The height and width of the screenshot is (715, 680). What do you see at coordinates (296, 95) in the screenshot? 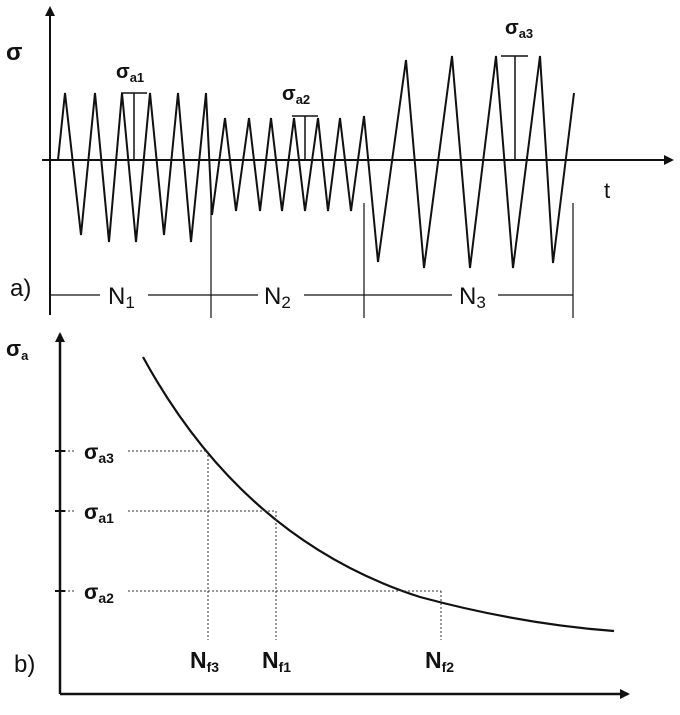
I see `amplitude-label-a2: σa2` at bounding box center [296, 95].